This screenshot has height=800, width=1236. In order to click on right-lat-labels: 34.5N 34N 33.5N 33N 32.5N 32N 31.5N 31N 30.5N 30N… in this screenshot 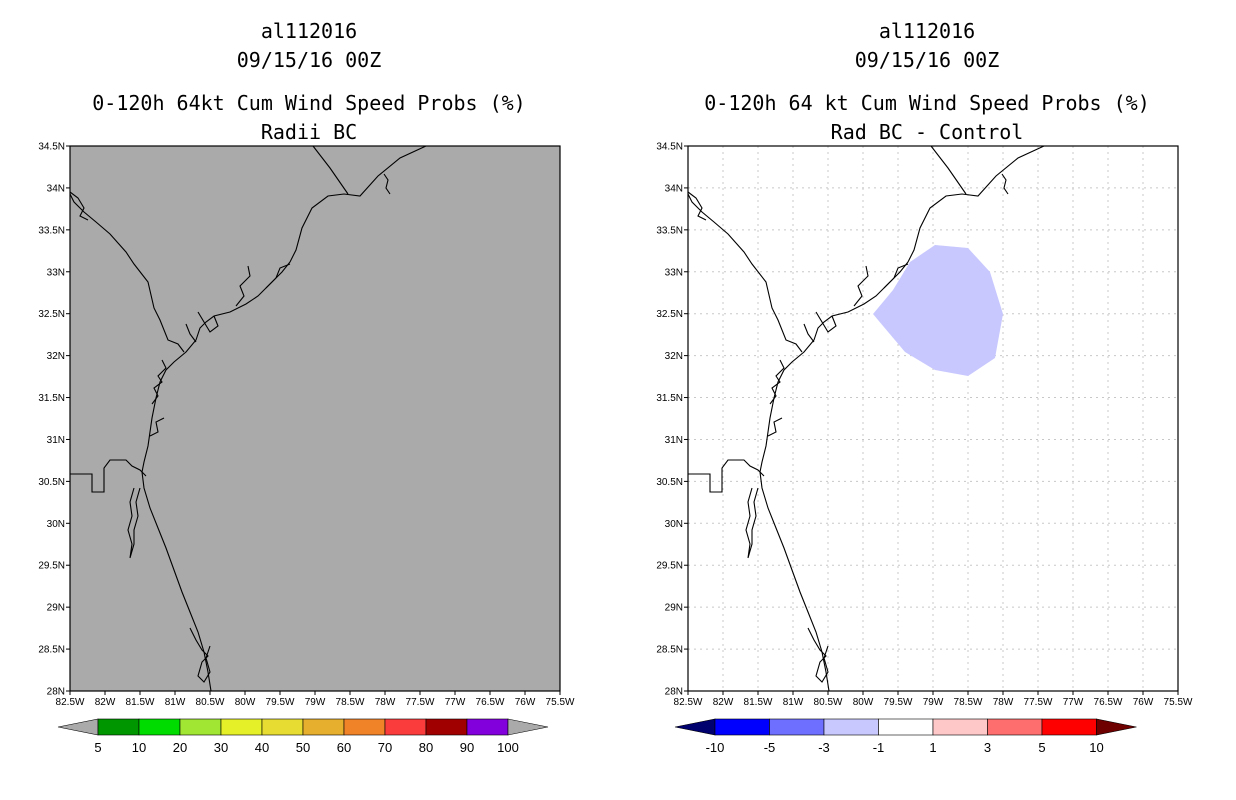, I will do `click(672, 420)`.